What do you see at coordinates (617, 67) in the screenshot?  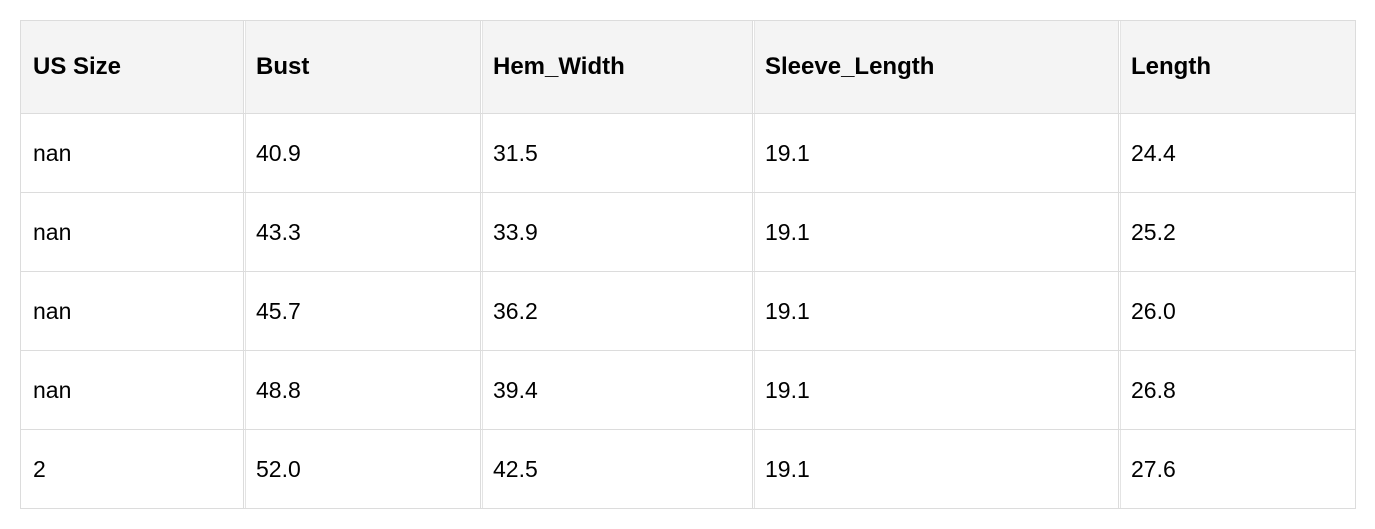 I see `header-hem-width: Hem_Width` at bounding box center [617, 67].